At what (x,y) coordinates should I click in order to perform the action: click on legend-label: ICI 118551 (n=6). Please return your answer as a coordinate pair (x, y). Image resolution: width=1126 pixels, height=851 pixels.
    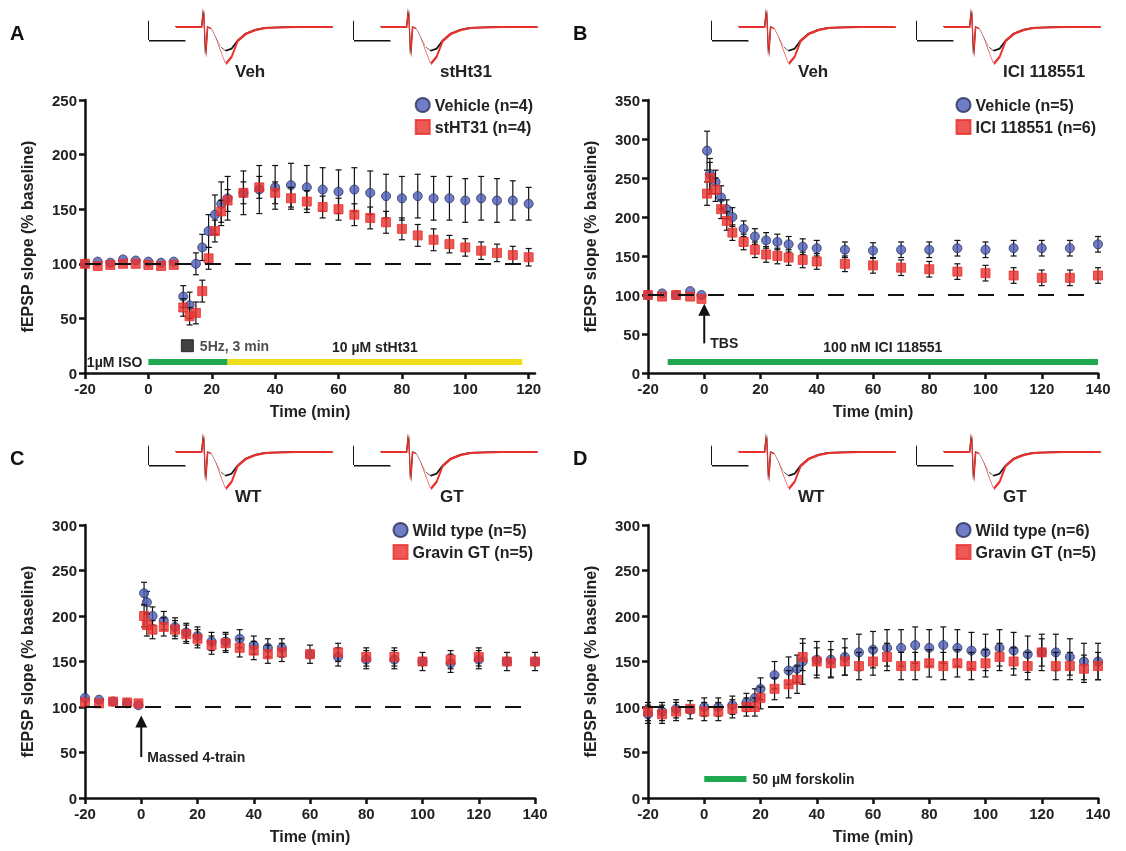
    Looking at the image, I should click on (1035, 127).